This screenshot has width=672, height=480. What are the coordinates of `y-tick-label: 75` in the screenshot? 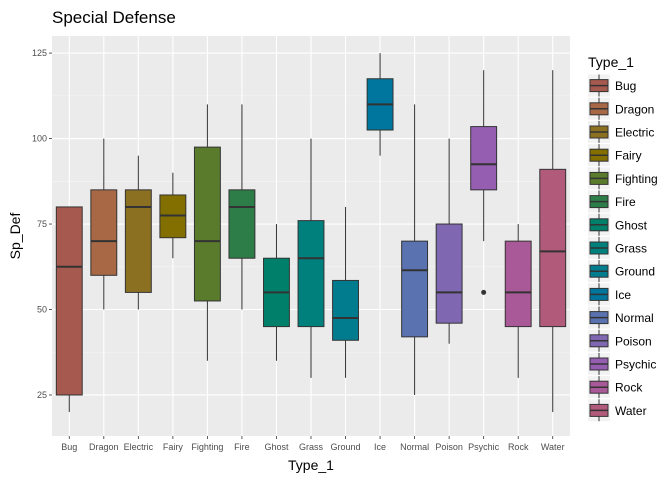 It's located at (42, 224).